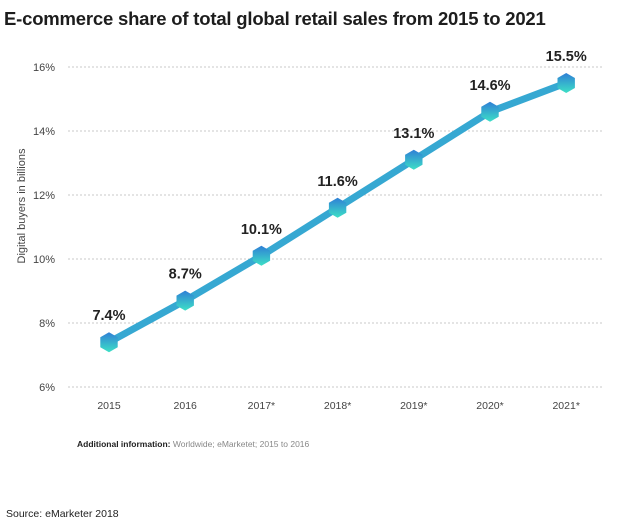 The width and height of the screenshot is (618, 531). Describe the element at coordinates (261, 406) in the screenshot. I see `x-tick-label: 2017*` at that location.